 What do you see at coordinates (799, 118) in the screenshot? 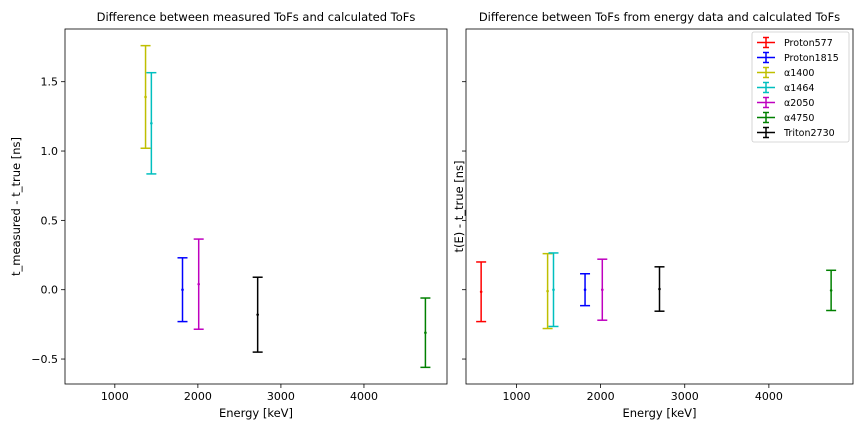
I see `legend-label: α4750` at bounding box center [799, 118].